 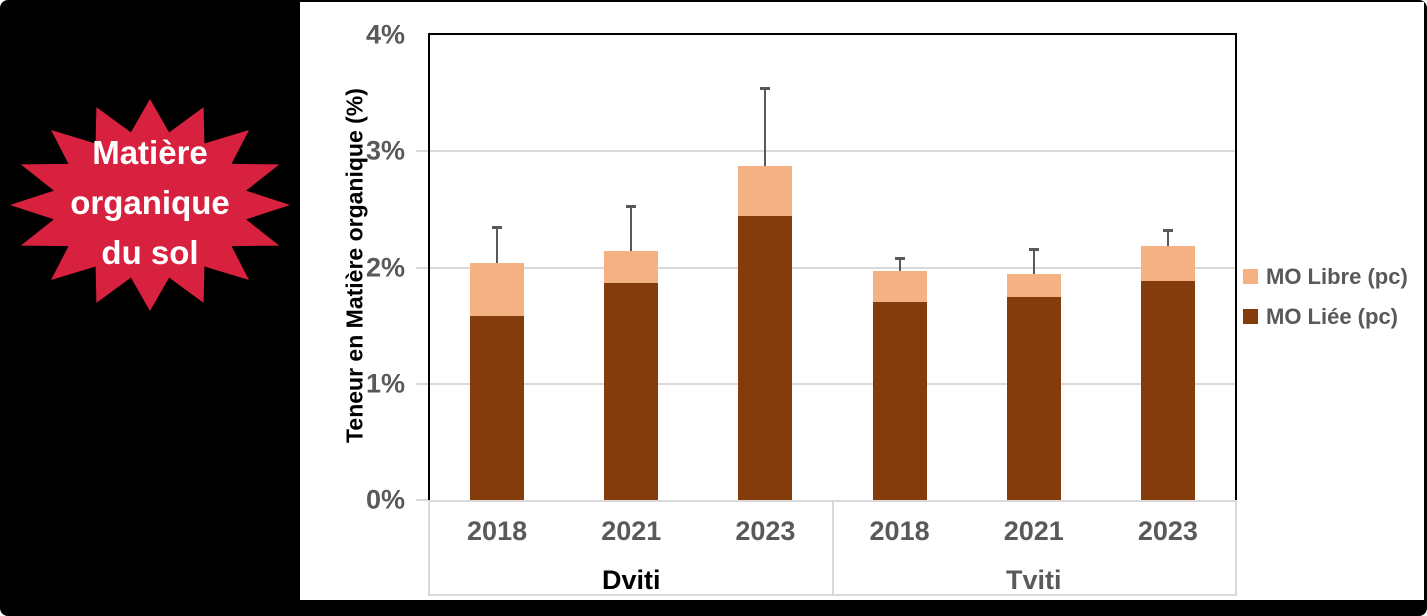 I want to click on group-label-tviti: Tviti, so click(x=1033, y=580).